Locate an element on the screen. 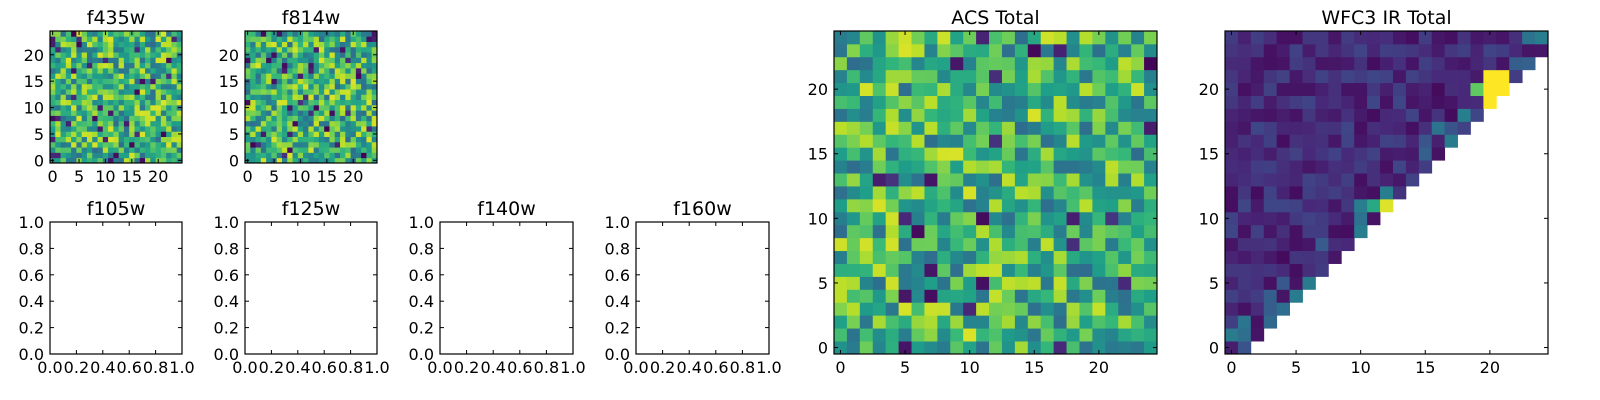 The image size is (1600, 400). y-tick-label: 20 is located at coordinates (229, 55).